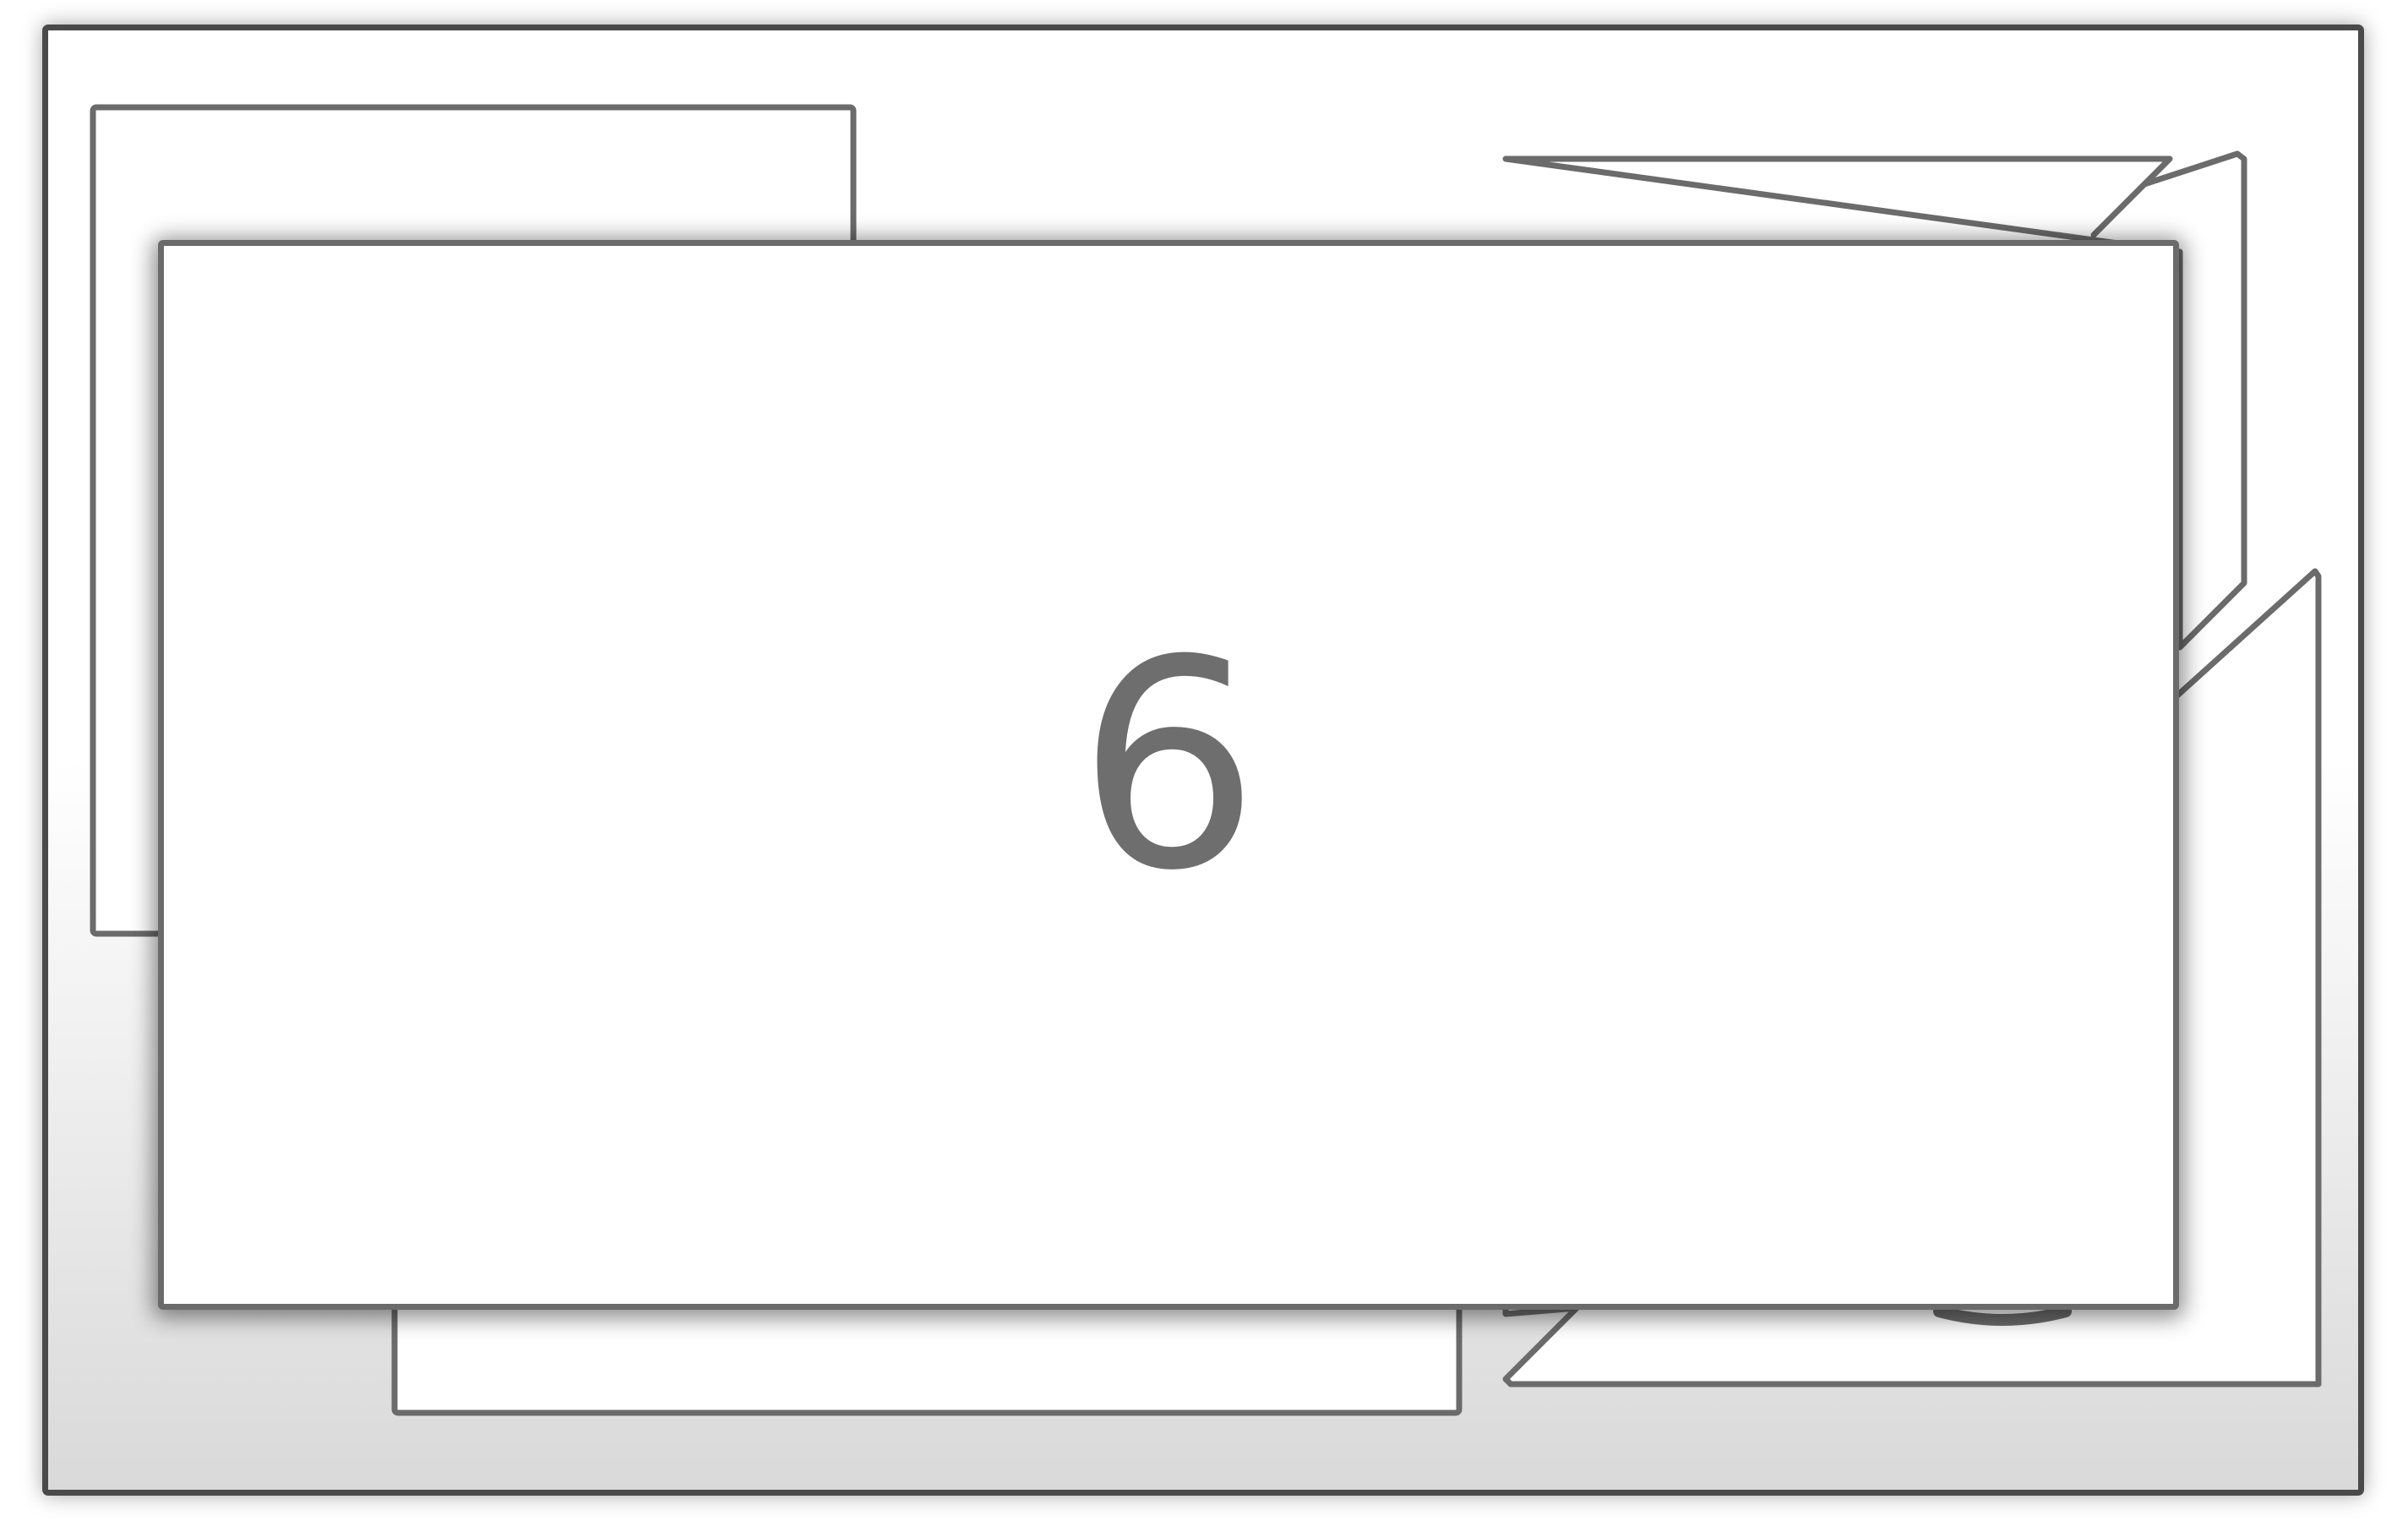 The image size is (2408, 1521). What do you see at coordinates (2003, 1316) in the screenshot?
I see `hidden-card-digit` at bounding box center [2003, 1316].